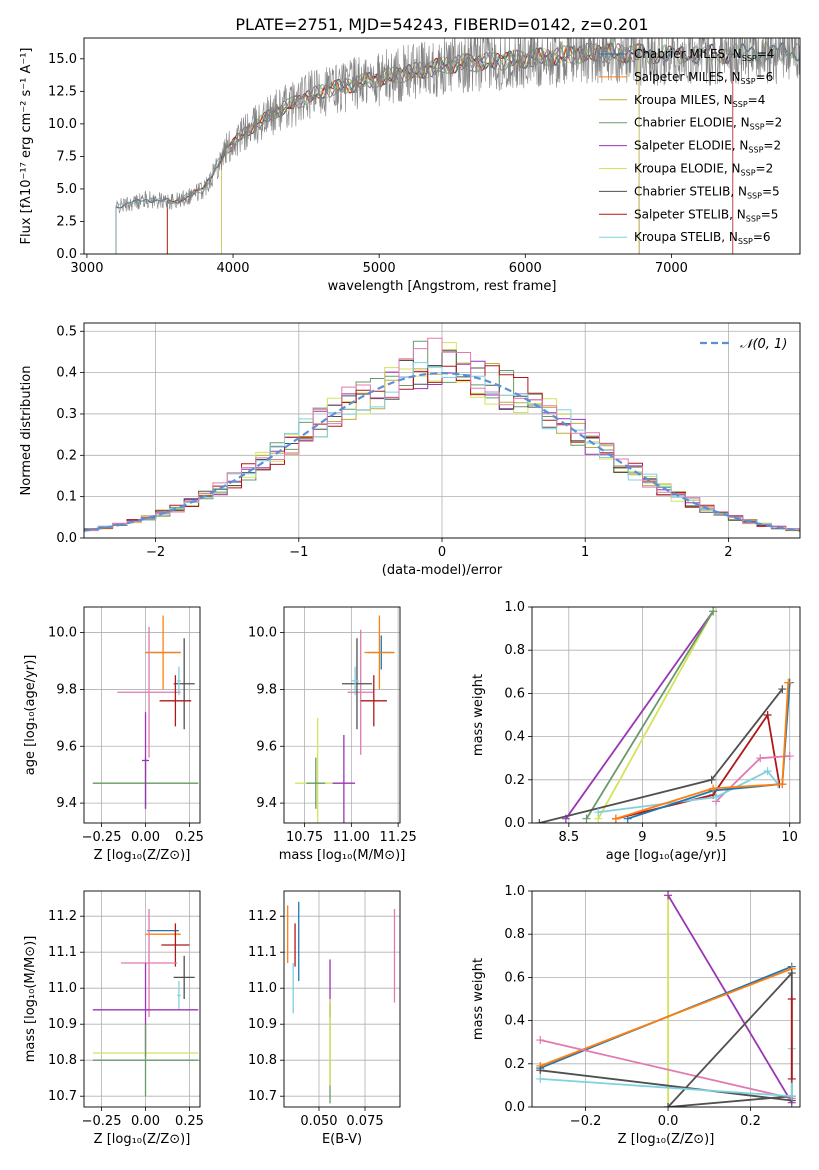 This screenshot has width=819, height=1170. What do you see at coordinates (66, 497) in the screenshot?
I see `y-tick-label: 0.1` at bounding box center [66, 497].